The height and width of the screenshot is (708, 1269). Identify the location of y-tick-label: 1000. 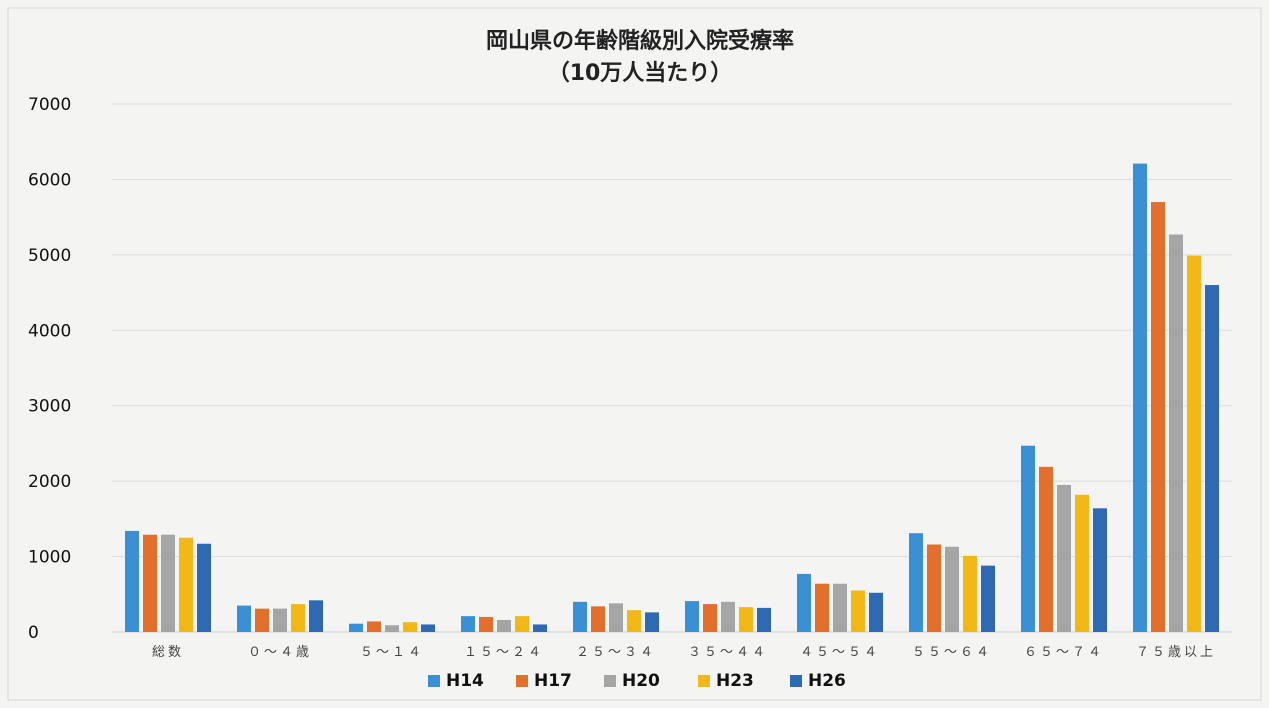
(49, 558).